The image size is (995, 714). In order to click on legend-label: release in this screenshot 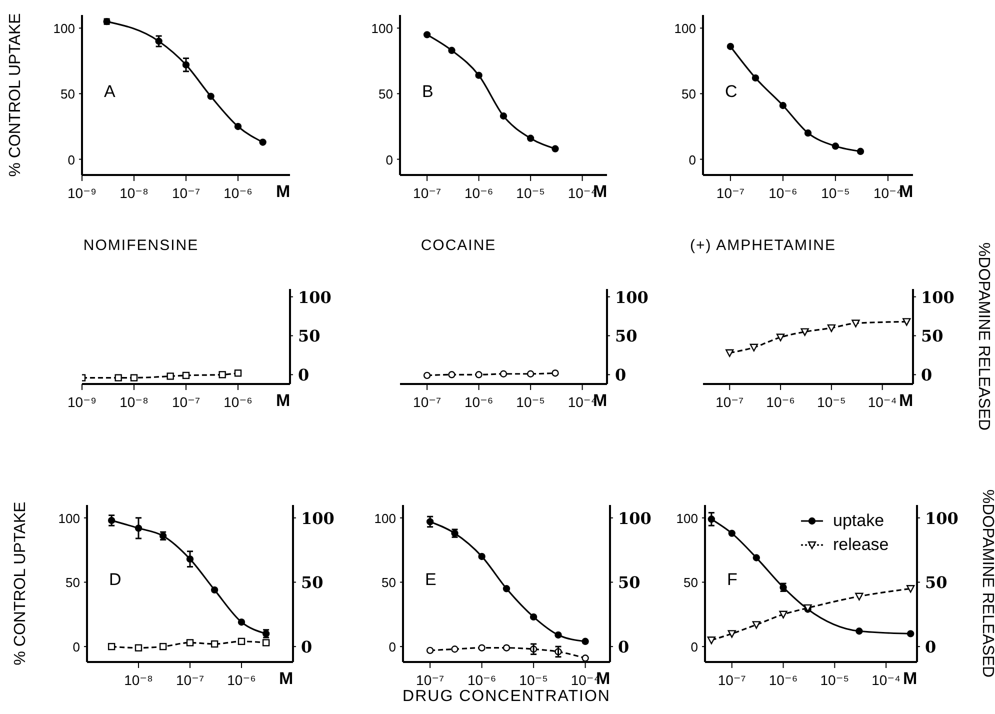, I will do `click(861, 545)`.